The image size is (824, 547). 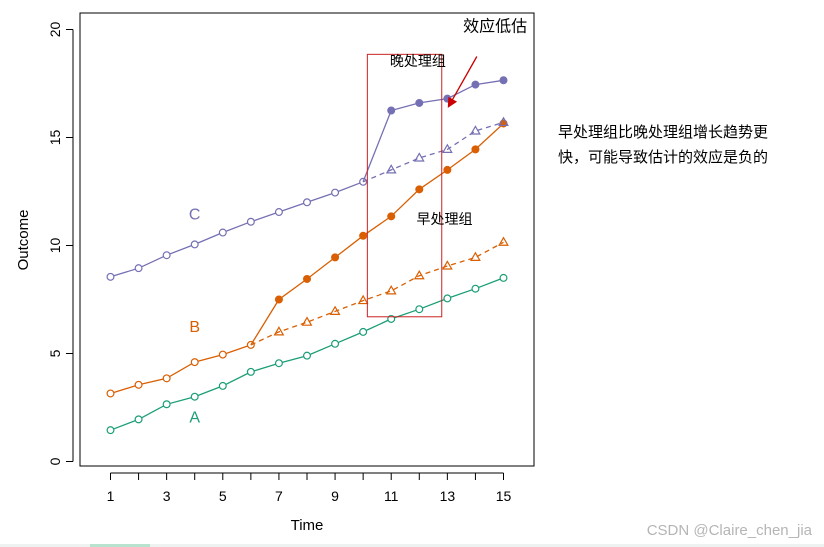 What do you see at coordinates (729, 530) in the screenshot?
I see `watermark: CSDN @Claire_chen_jia` at bounding box center [729, 530].